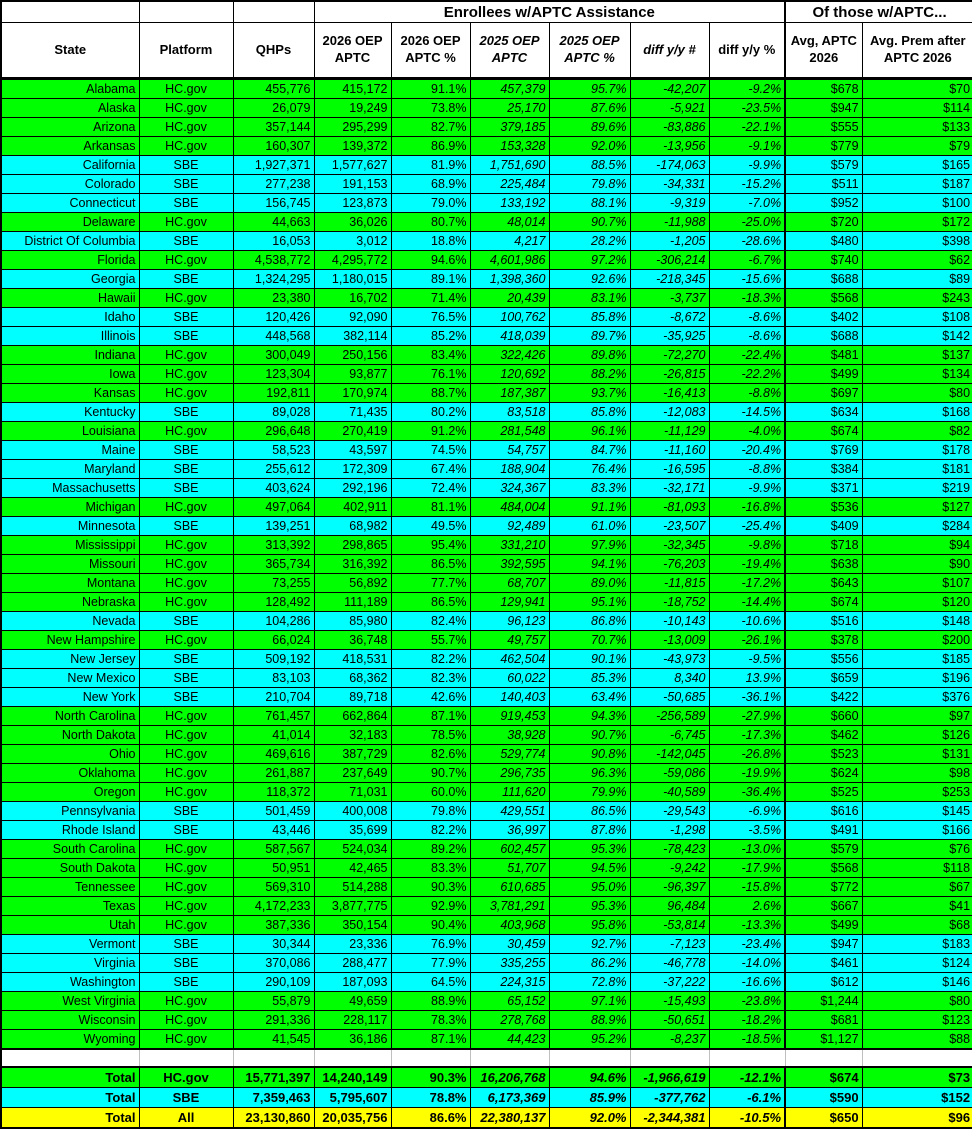 The height and width of the screenshot is (1129, 972). What do you see at coordinates (747, 906) in the screenshot?
I see `cell-diff-yy-pct: 2.6%` at bounding box center [747, 906].